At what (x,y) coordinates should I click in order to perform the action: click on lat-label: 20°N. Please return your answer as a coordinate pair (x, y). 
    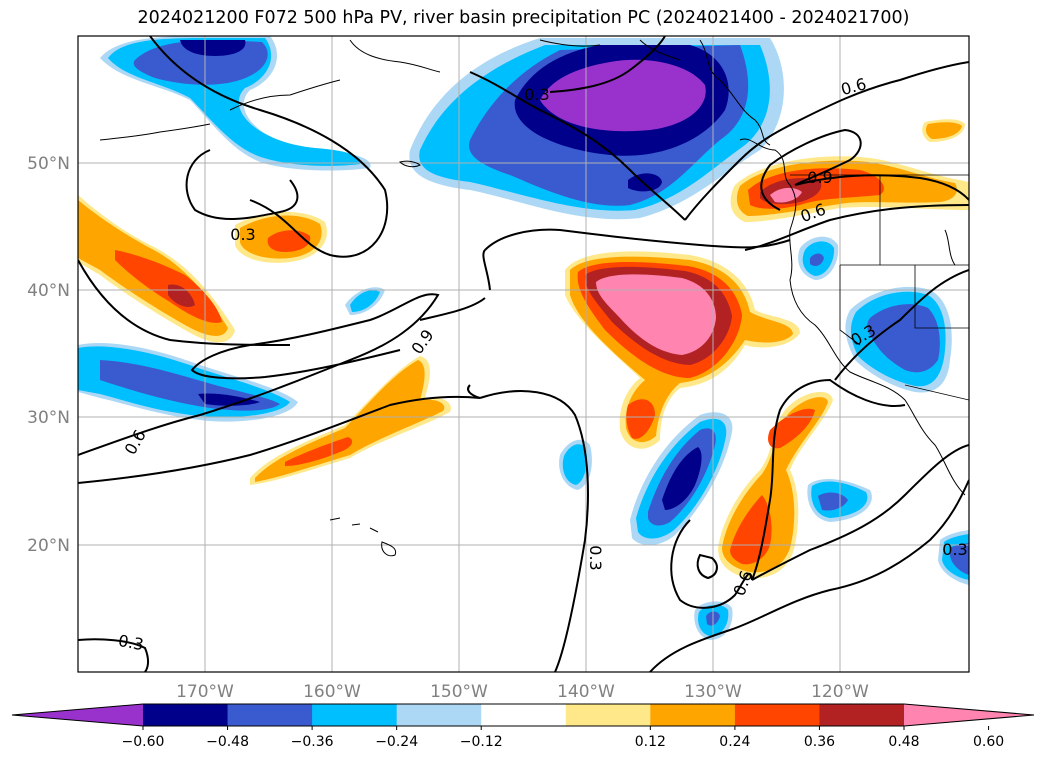
    Looking at the image, I should click on (48, 546).